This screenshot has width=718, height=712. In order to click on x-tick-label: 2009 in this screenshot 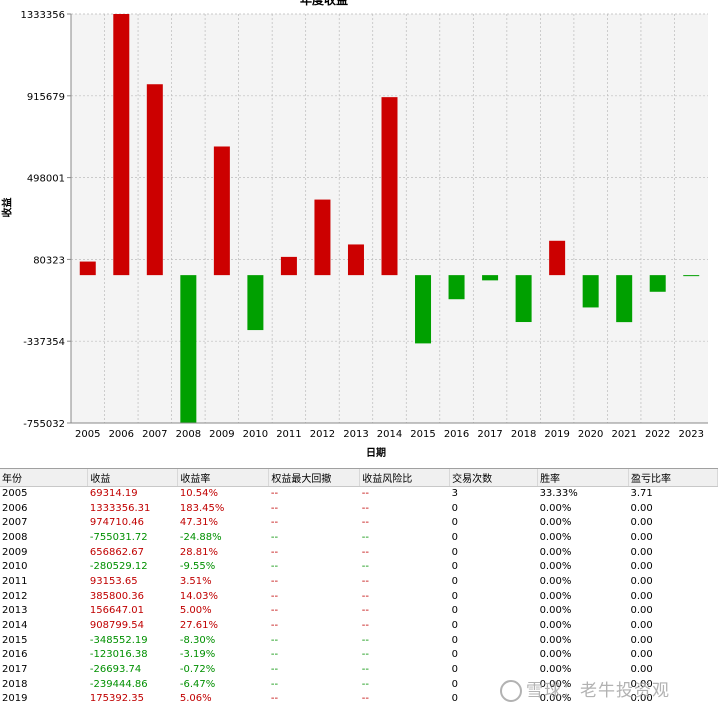, I will do `click(221, 434)`.